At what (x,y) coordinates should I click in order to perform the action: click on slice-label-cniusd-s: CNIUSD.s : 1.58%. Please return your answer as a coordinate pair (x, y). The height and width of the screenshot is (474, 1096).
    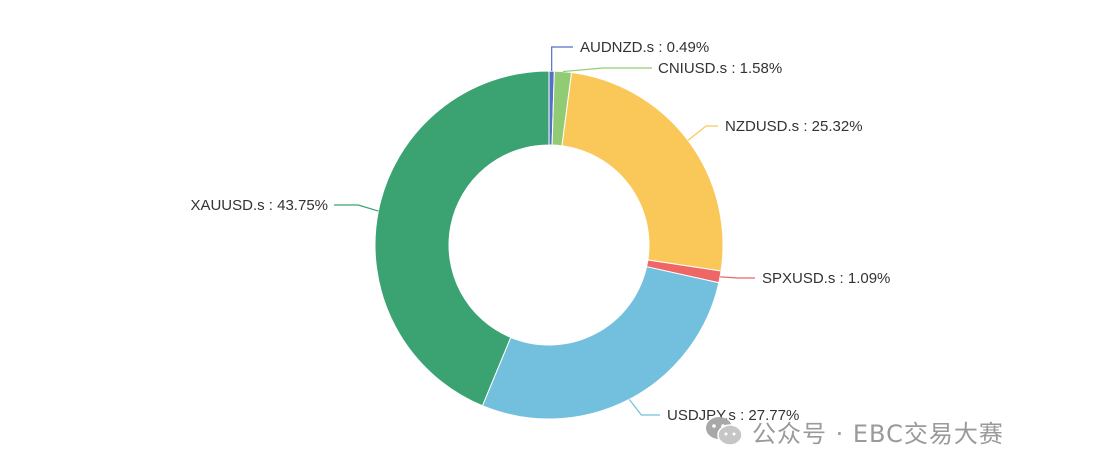
    Looking at the image, I should click on (720, 68).